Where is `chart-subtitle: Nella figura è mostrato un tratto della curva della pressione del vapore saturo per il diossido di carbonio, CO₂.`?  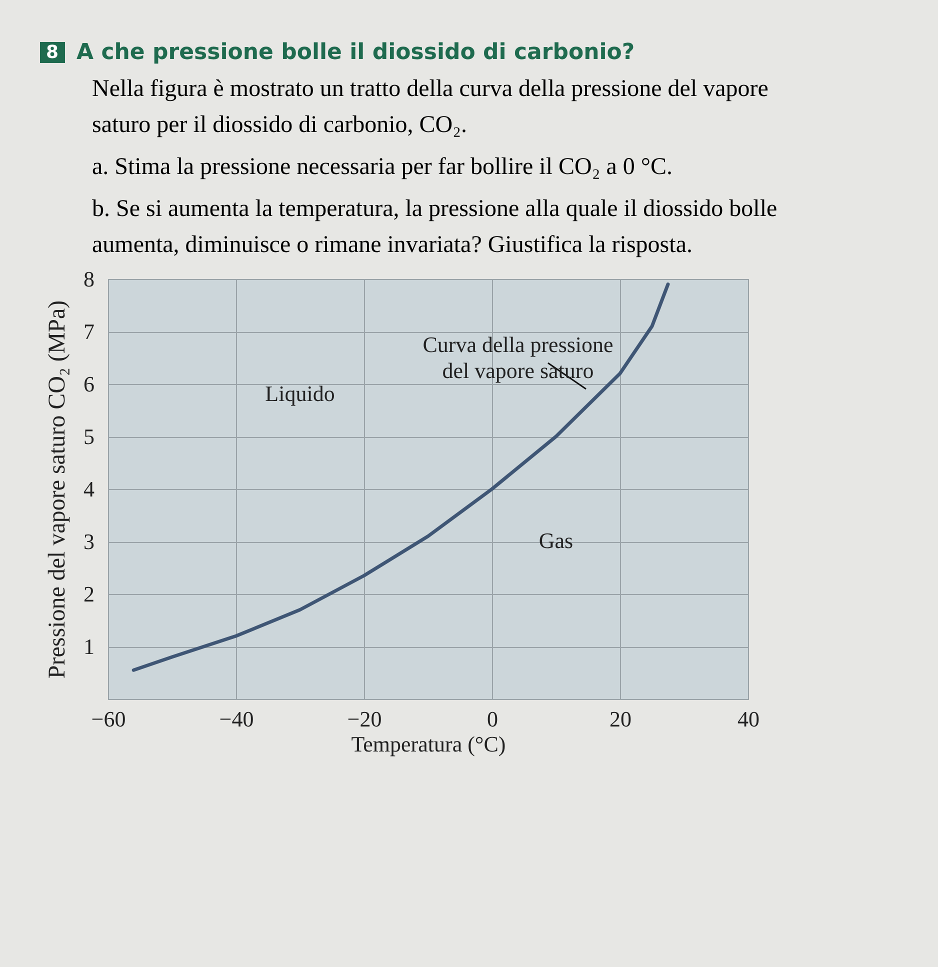 chart-subtitle: Nella figura è mostrato un tratto della curva della pressione del vapore saturo per il diossido di carbonio, CO₂. is located at coordinates (431, 107).